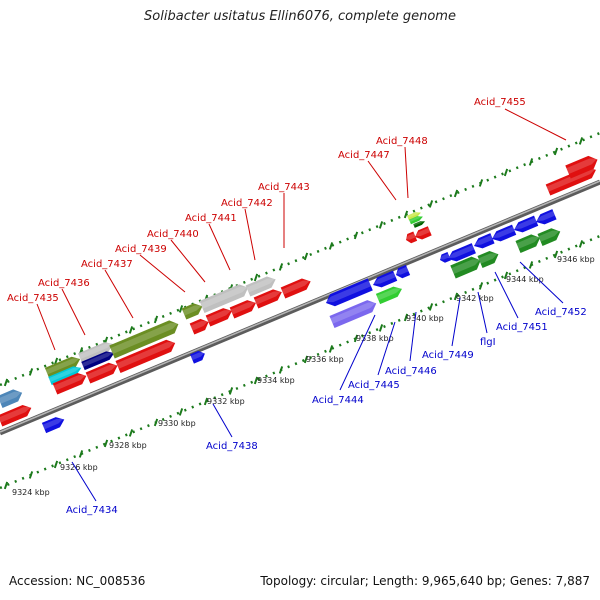 This screenshot has height=600, width=600. I want to click on upper-gene-label: Acid_7442, so click(247, 203).